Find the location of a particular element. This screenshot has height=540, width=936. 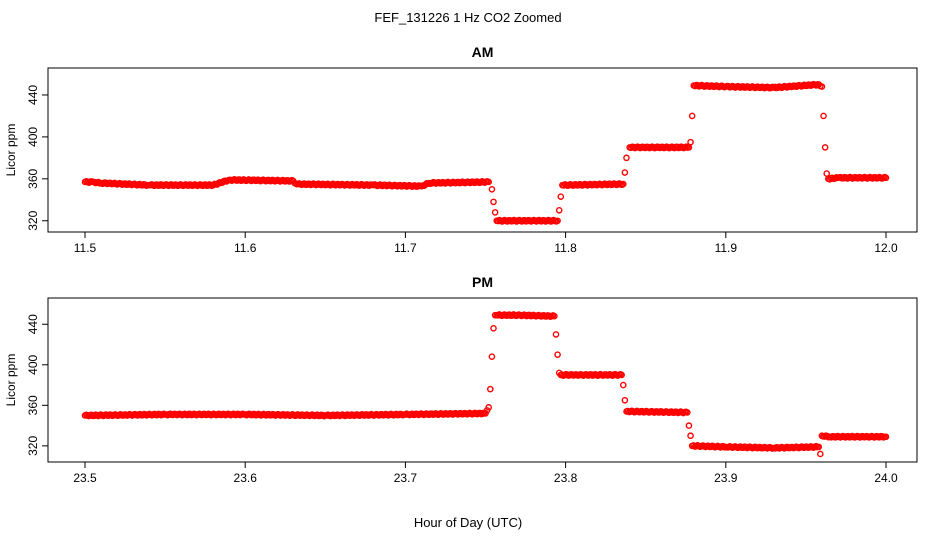

panel-title: AM is located at coordinates (483, 52).